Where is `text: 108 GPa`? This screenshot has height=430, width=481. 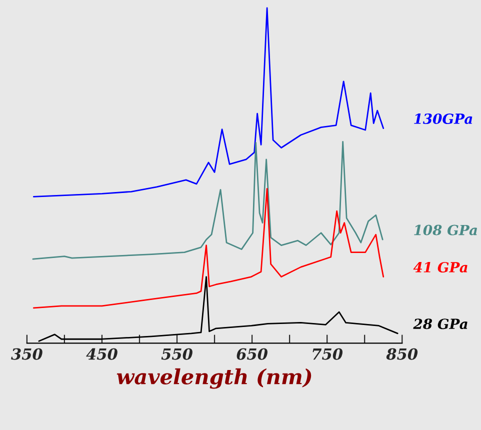 text: 108 GPa is located at coordinates (446, 230).